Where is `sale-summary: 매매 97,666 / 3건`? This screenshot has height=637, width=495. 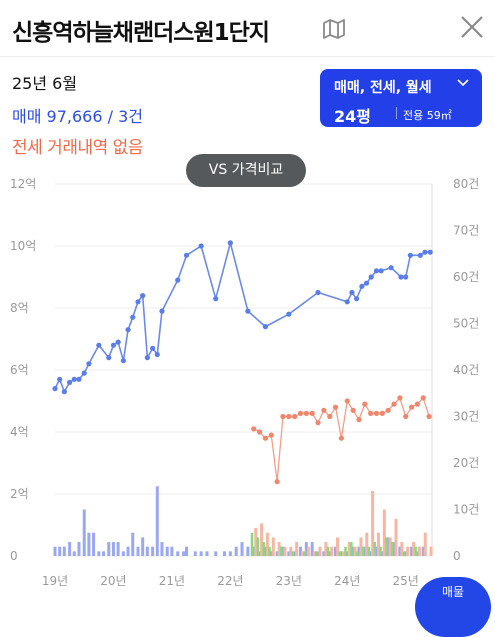
sale-summary: 매매 97,666 / 3건 is located at coordinates (77, 116).